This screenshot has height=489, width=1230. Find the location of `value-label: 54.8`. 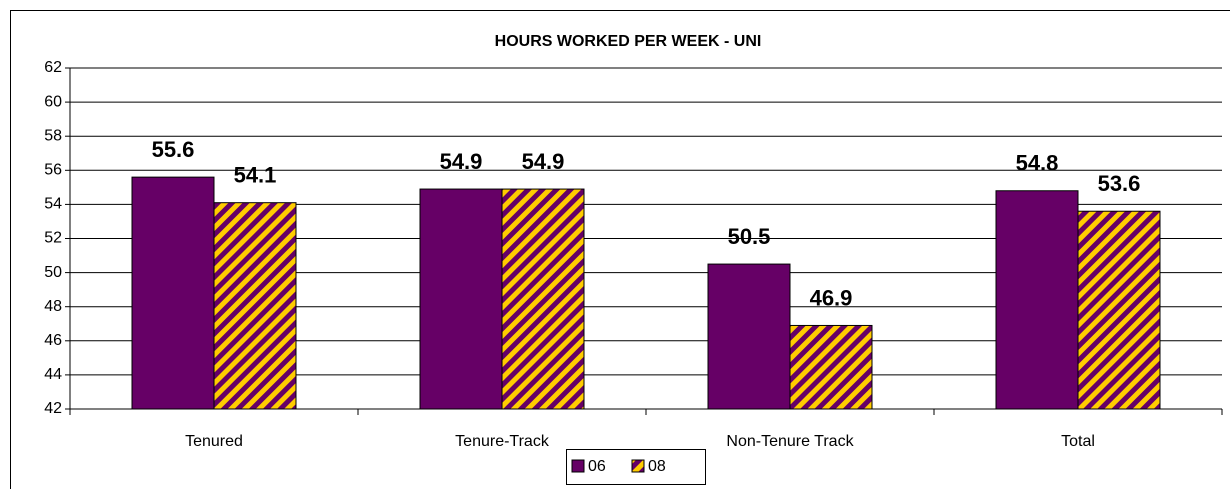

value-label: 54.8 is located at coordinates (1037, 163).